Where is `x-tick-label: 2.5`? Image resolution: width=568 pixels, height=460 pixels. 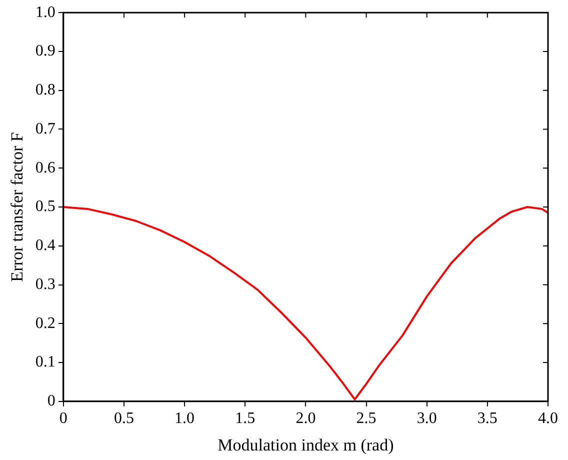
x-tick-label: 2.5 is located at coordinates (366, 419).